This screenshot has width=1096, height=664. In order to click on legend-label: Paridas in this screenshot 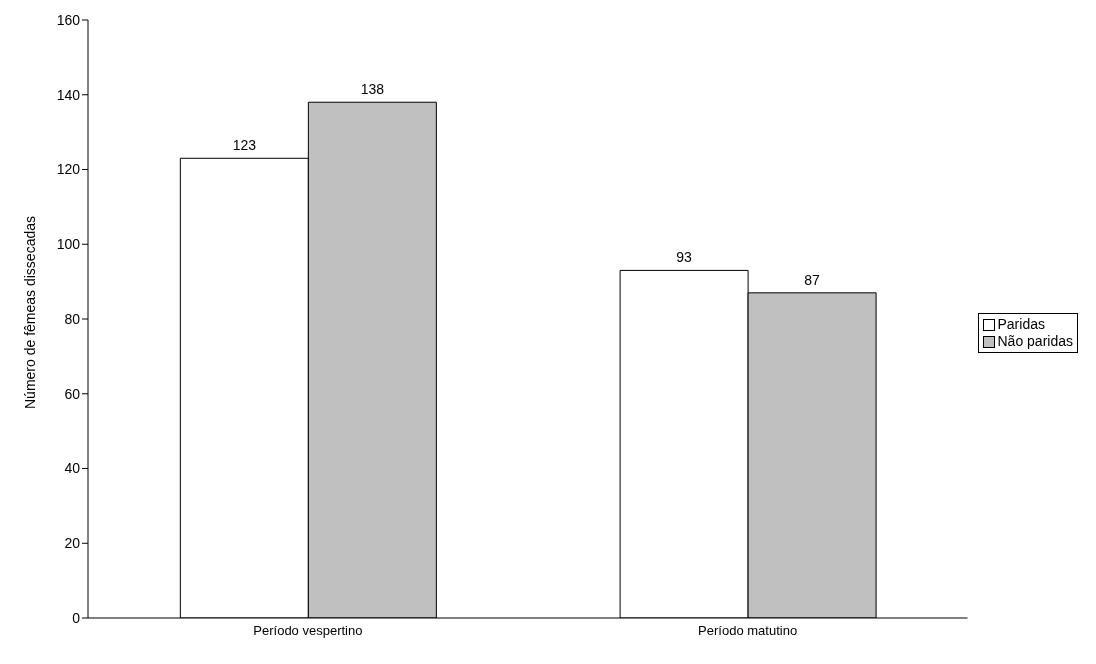, I will do `click(1021, 324)`.